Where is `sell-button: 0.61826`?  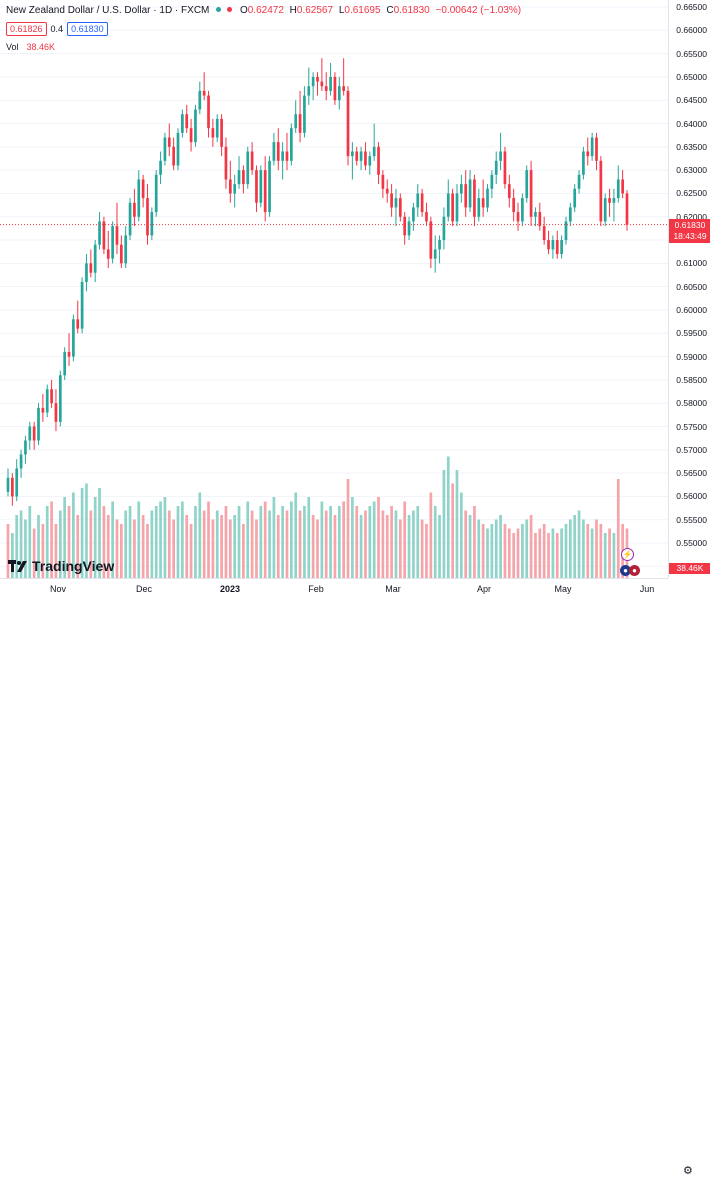 sell-button: 0.61826 is located at coordinates (26, 29).